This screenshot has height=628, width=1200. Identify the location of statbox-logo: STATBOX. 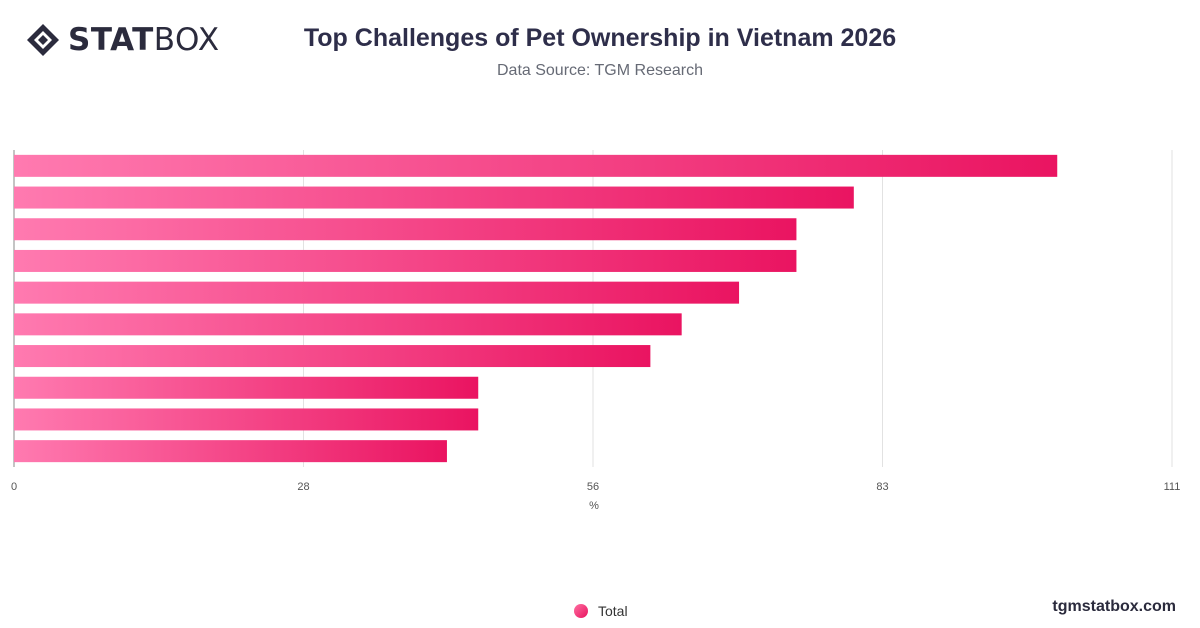
(123, 40).